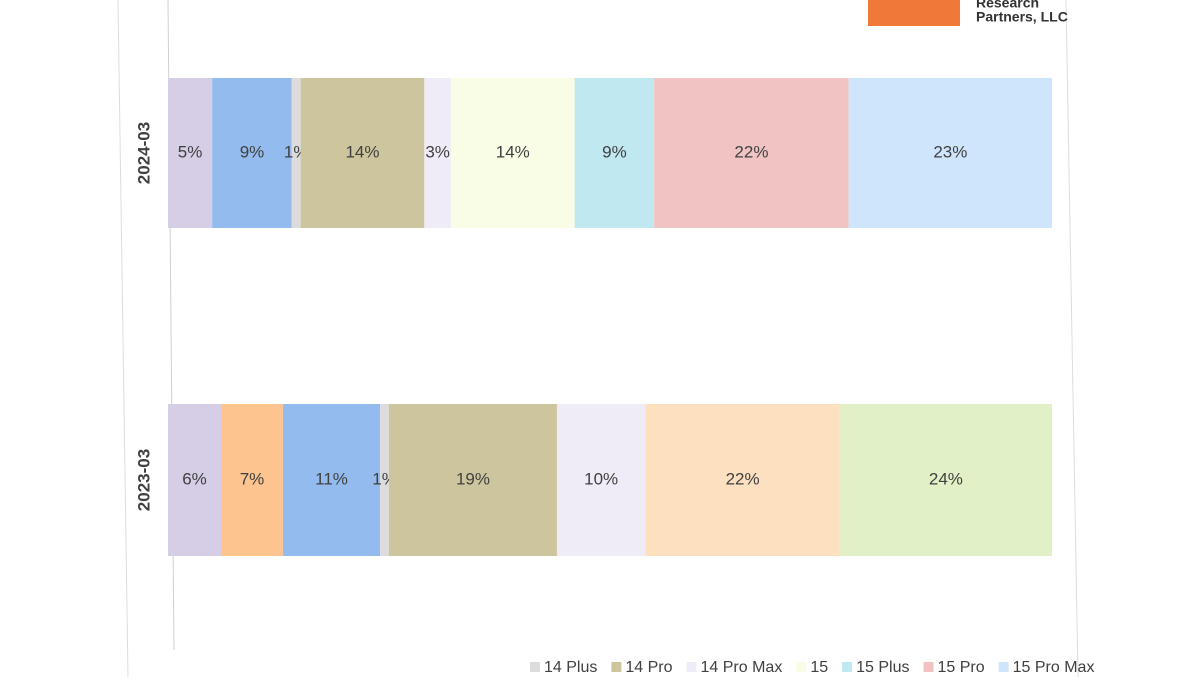 The image size is (1200, 677). I want to click on value-label: 23%, so click(950, 151).